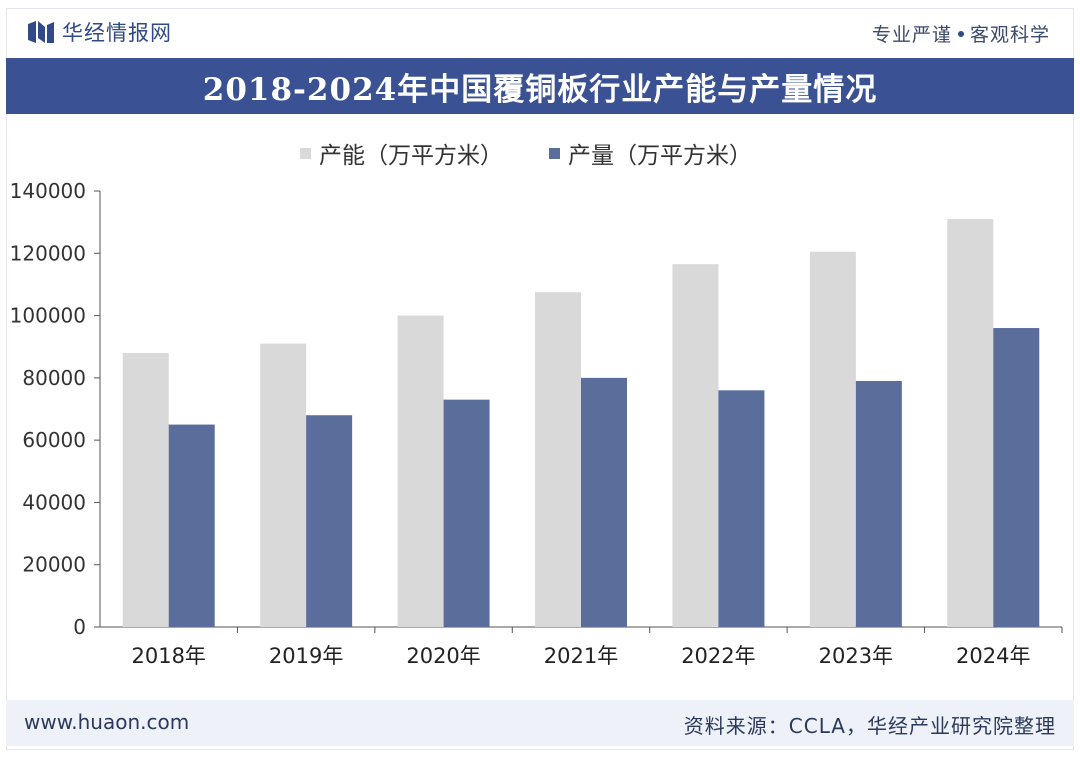 The height and width of the screenshot is (758, 1080). What do you see at coordinates (41, 32) in the screenshot?
I see `brand-logo-icon` at bounding box center [41, 32].